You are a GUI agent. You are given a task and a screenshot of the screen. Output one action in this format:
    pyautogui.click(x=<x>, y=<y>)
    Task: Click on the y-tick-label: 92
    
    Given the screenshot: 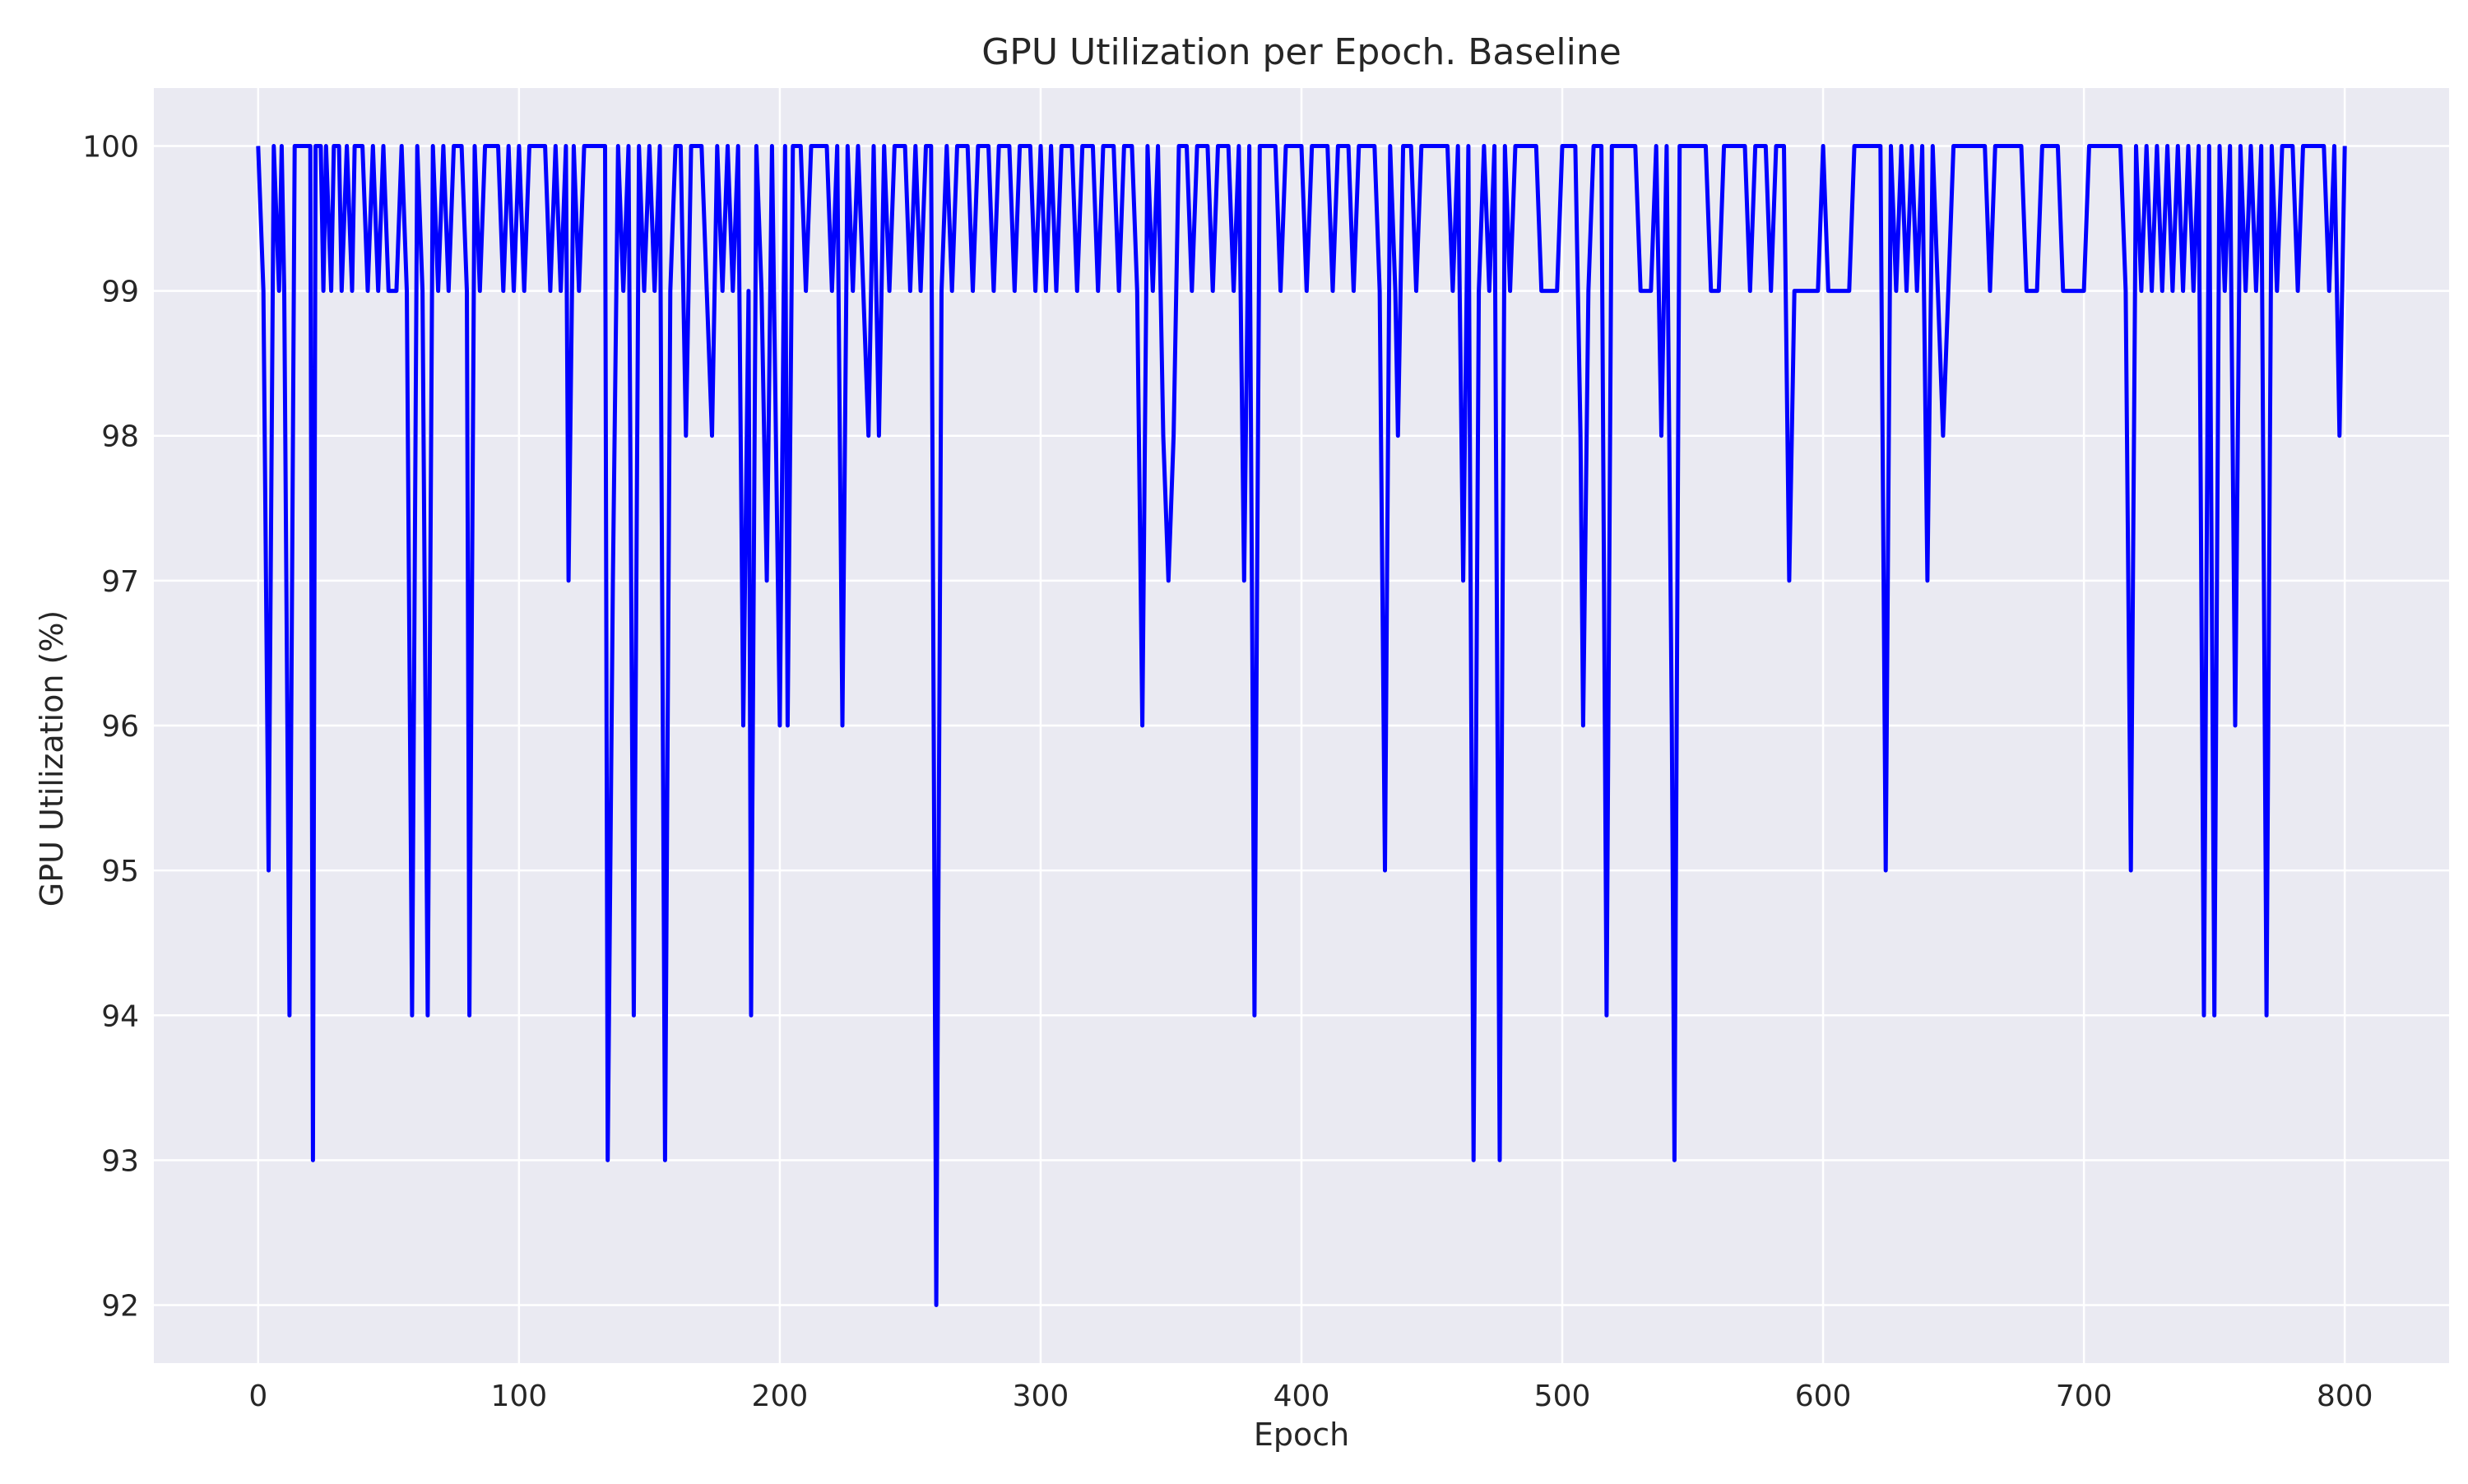 What is the action you would take?
    pyautogui.click(x=120, y=1307)
    